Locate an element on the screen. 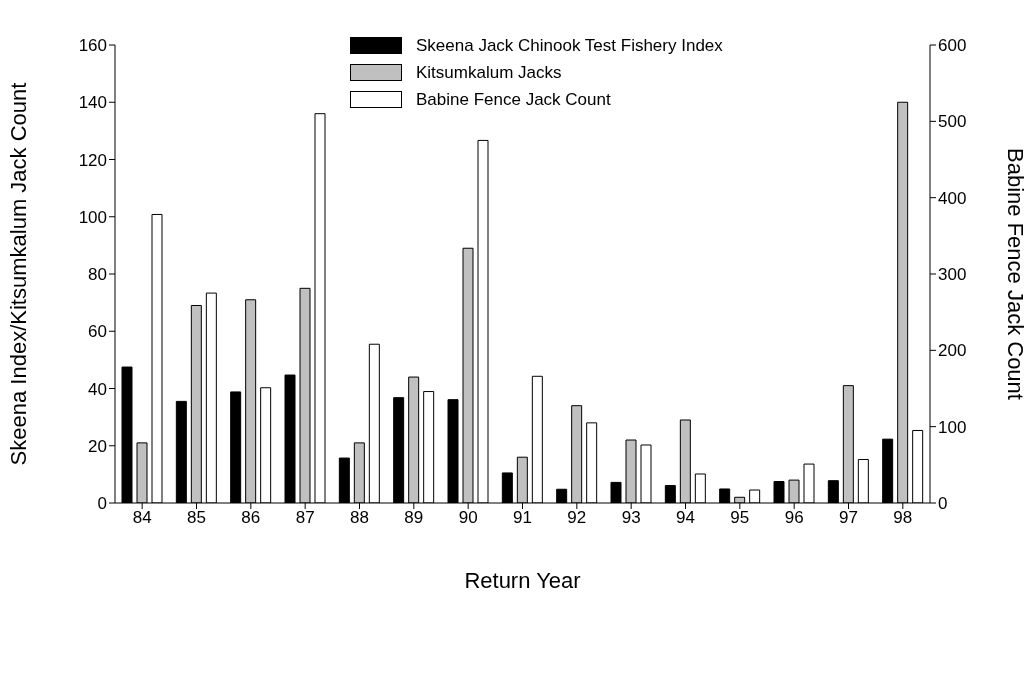 Image resolution: width=1028 pixels, height=679 pixels. x-tick-label: 98 is located at coordinates (903, 518).